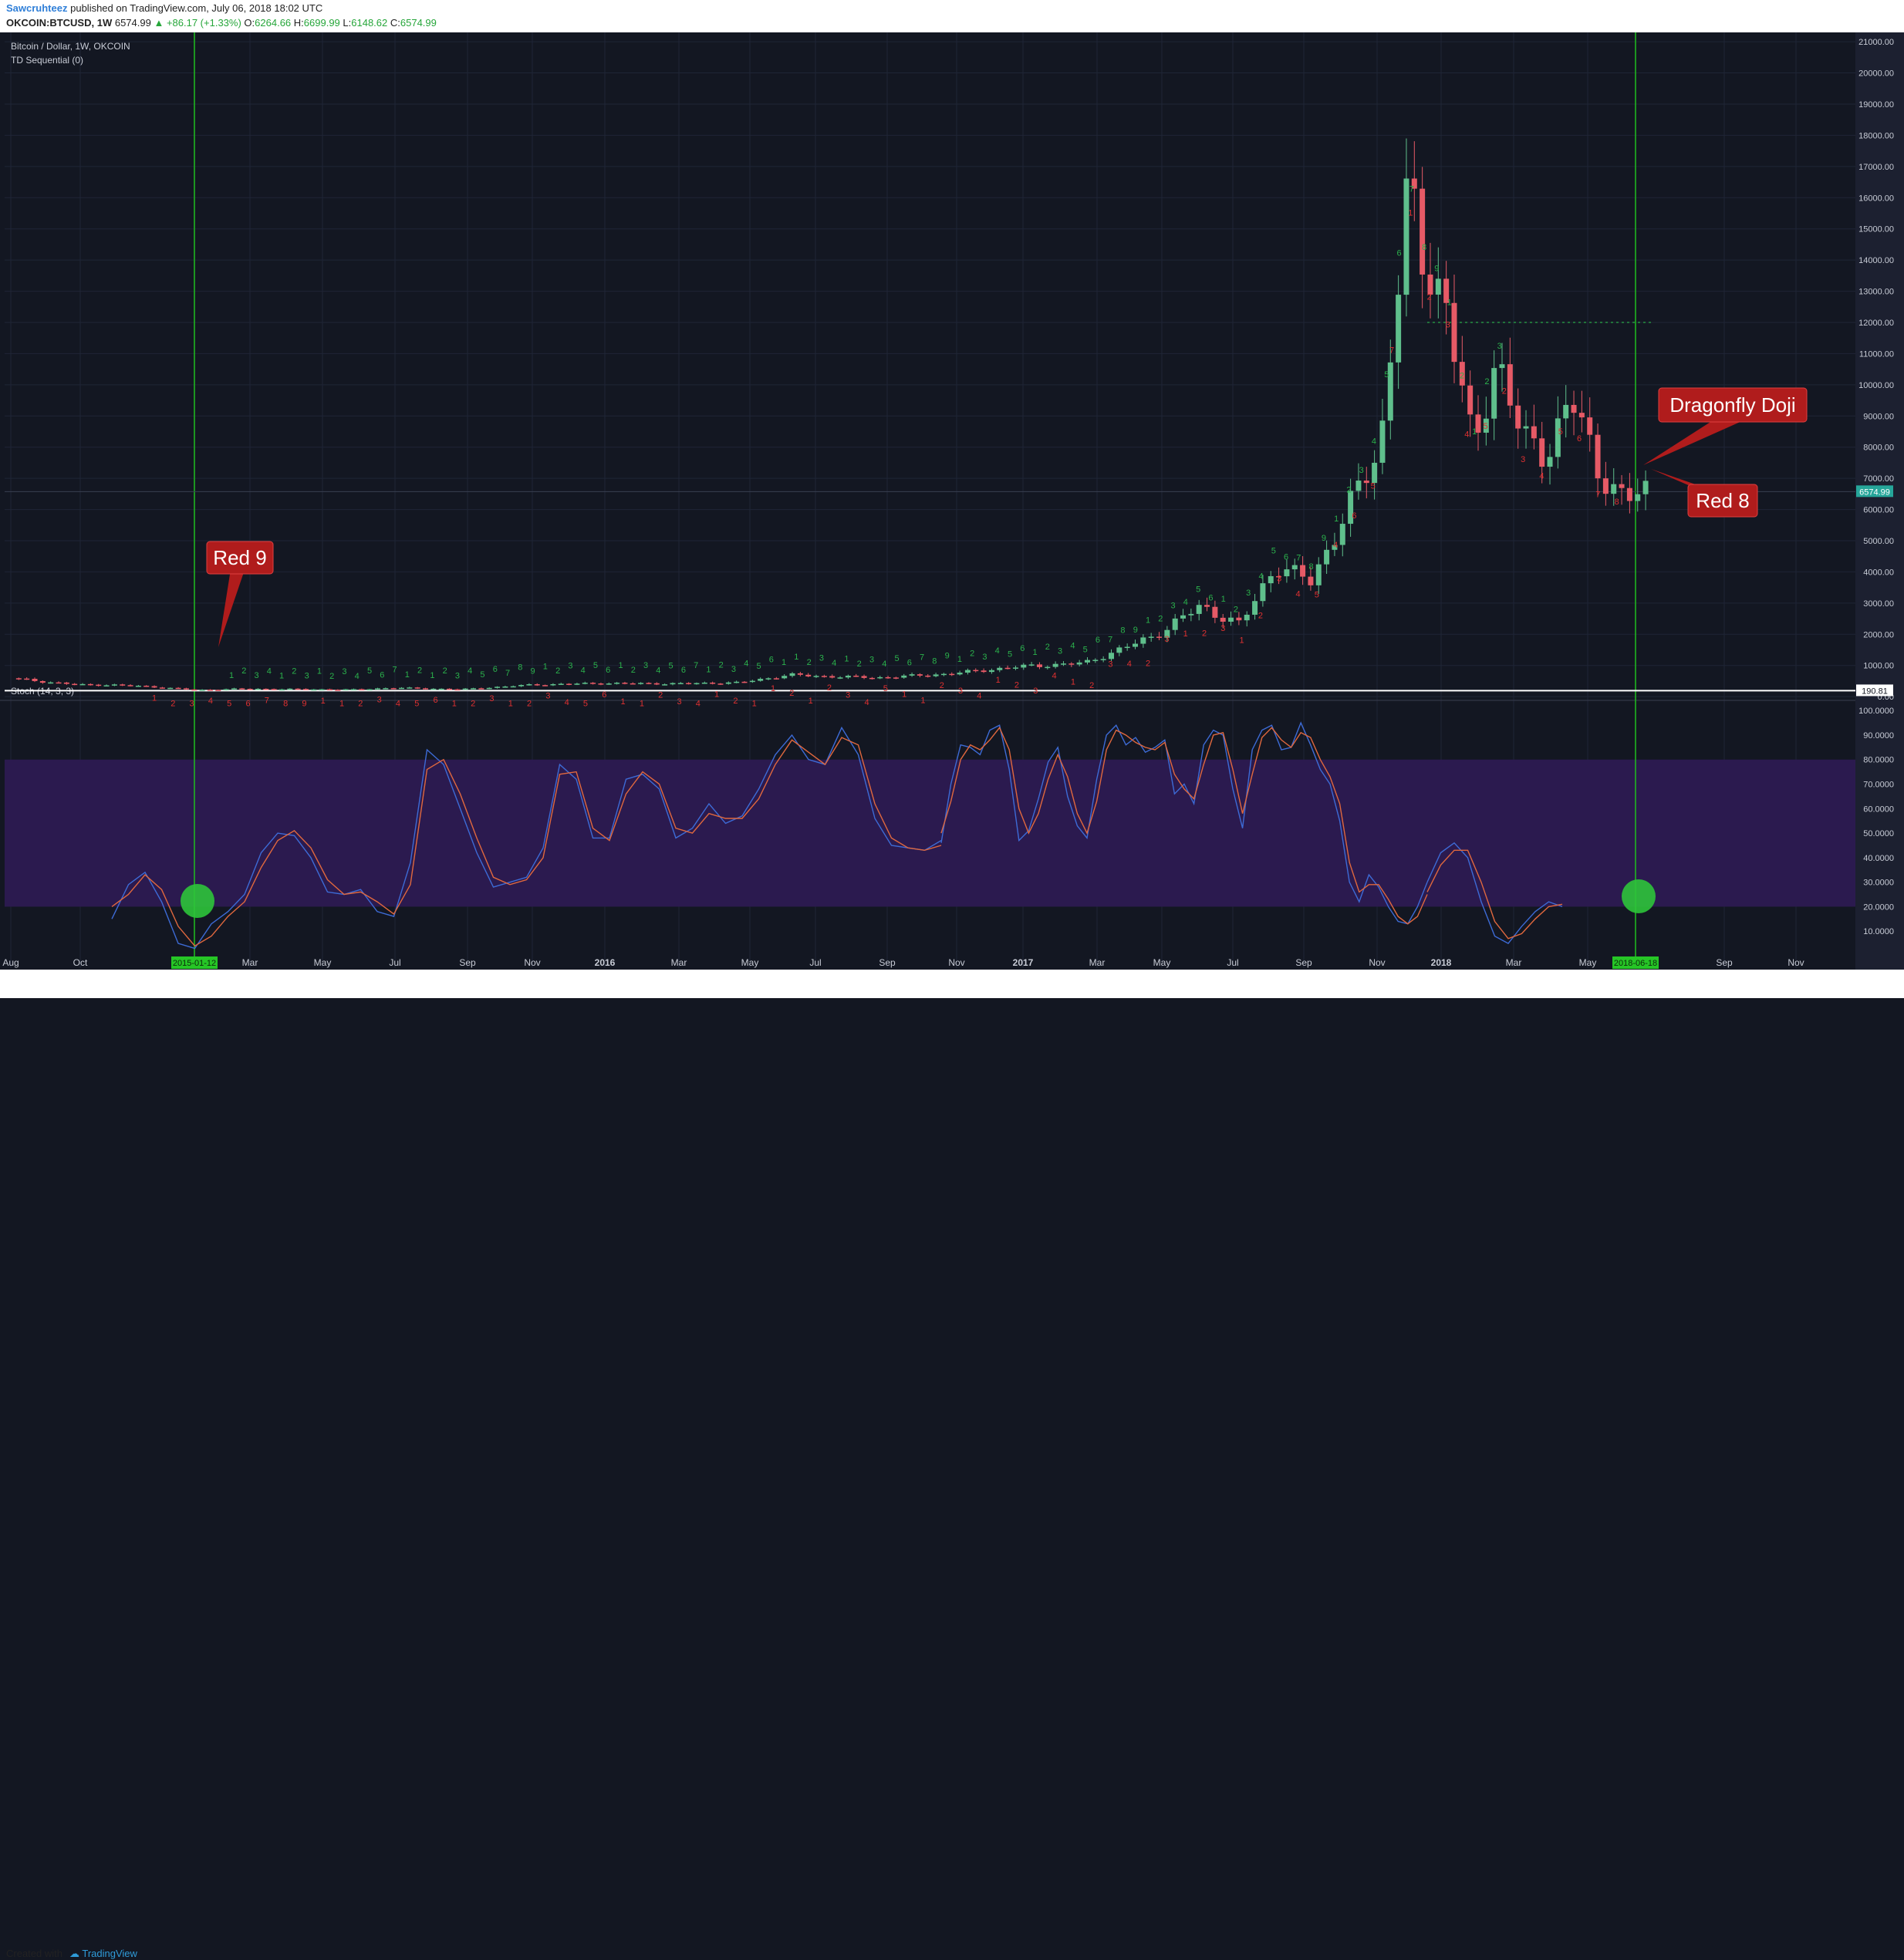  Describe the element at coordinates (1494, 894) in the screenshot. I see `stoch-d-line` at that location.